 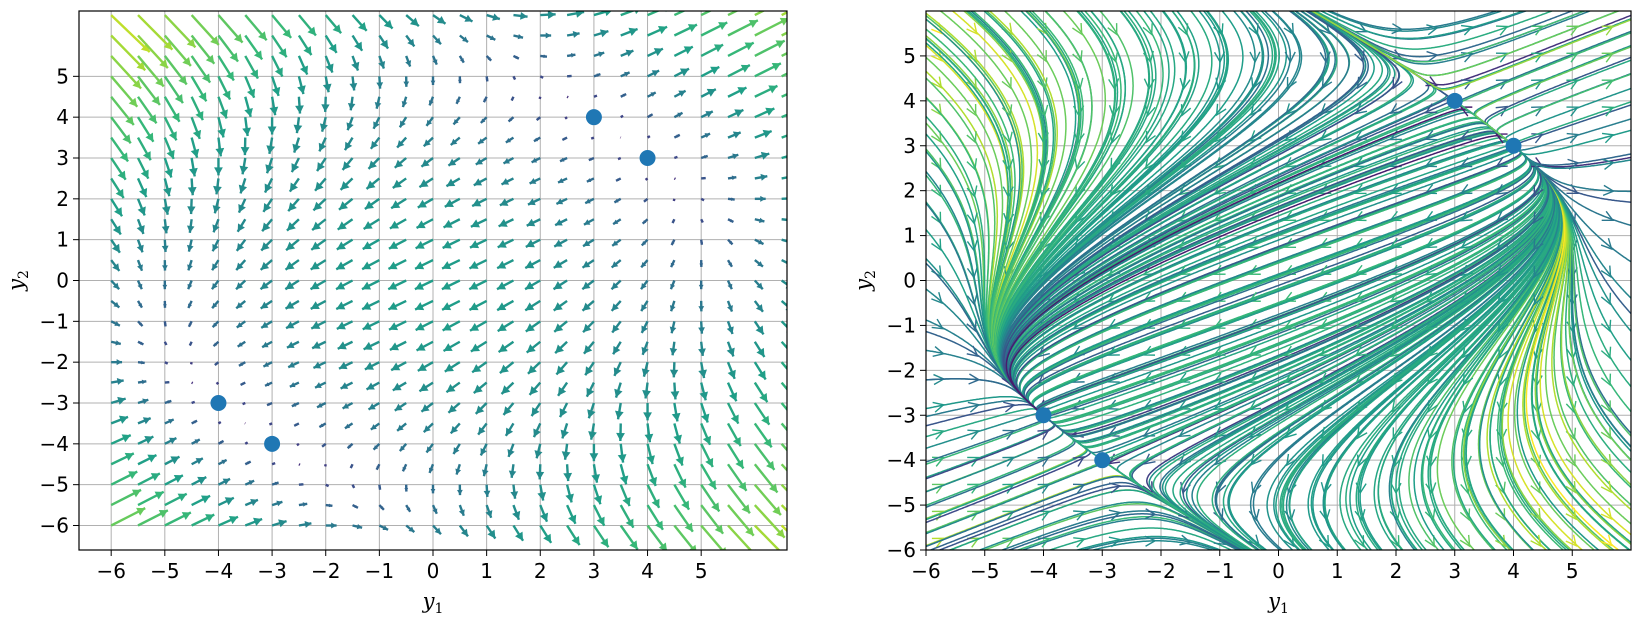 I want to click on y-tick-label: −3, so click(x=54, y=403).